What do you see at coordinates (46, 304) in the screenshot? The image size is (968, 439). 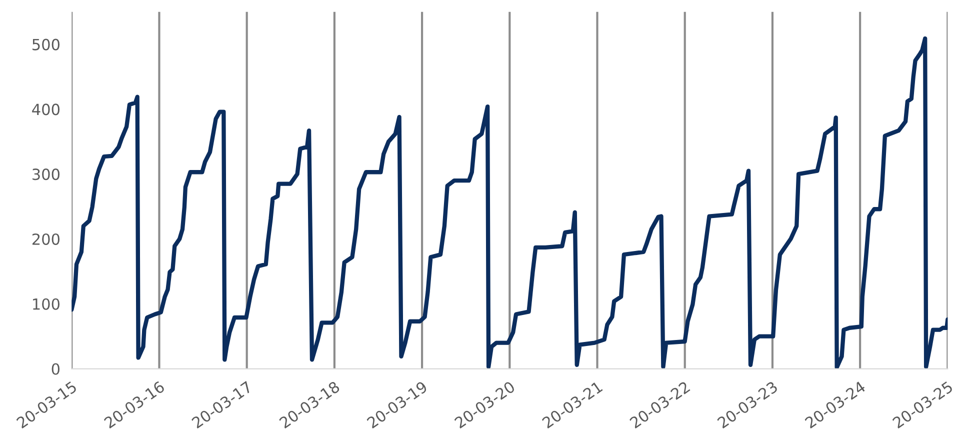 I see `y-tick-label: 100` at bounding box center [46, 304].